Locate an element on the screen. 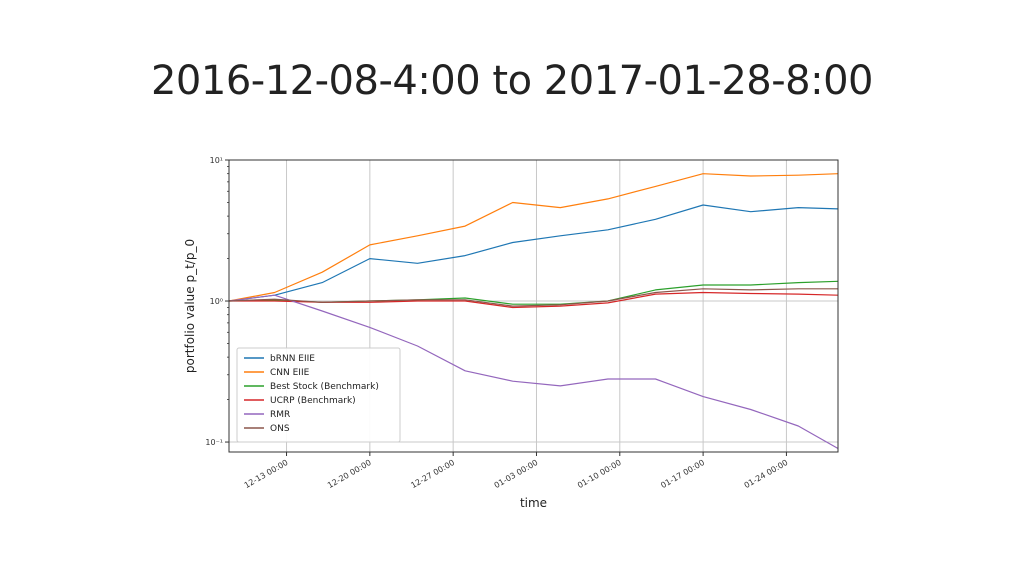 The image size is (1024, 576). x-tick-label: 01-03 00:00 is located at coordinates (516, 474).